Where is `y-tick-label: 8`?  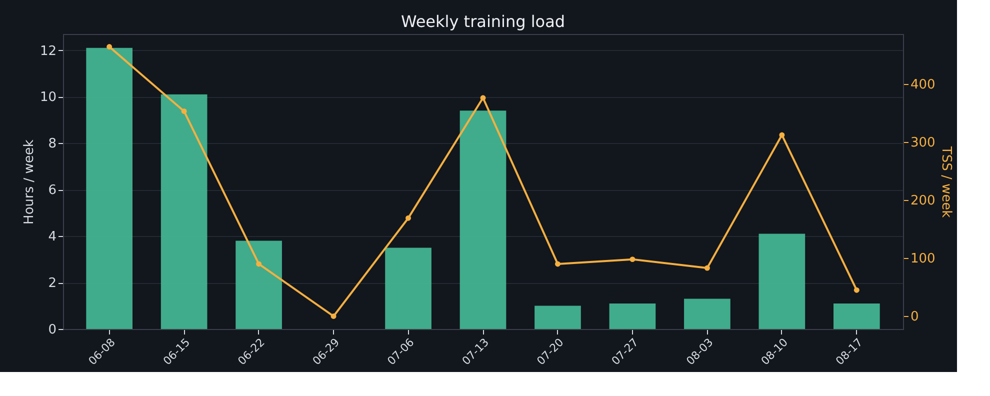 y-tick-label: 8 is located at coordinates (52, 144).